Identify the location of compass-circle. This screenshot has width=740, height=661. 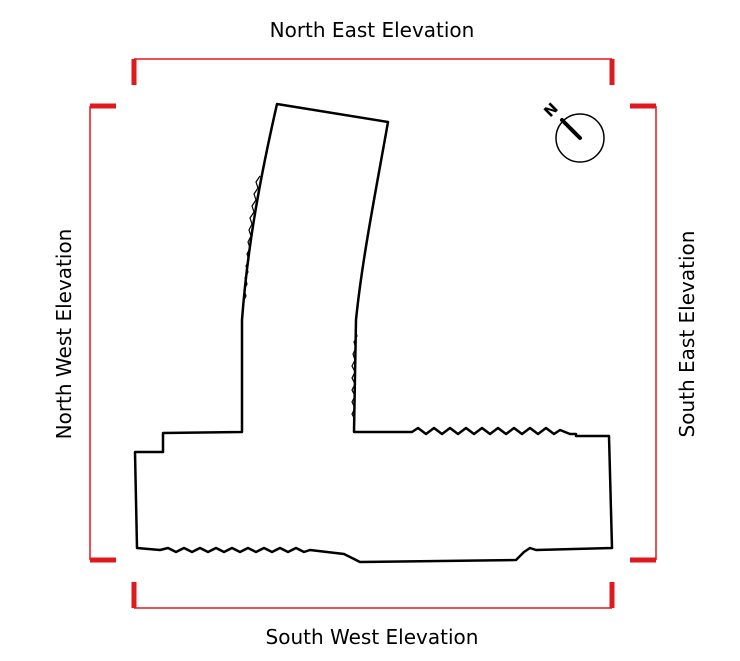
(580, 138).